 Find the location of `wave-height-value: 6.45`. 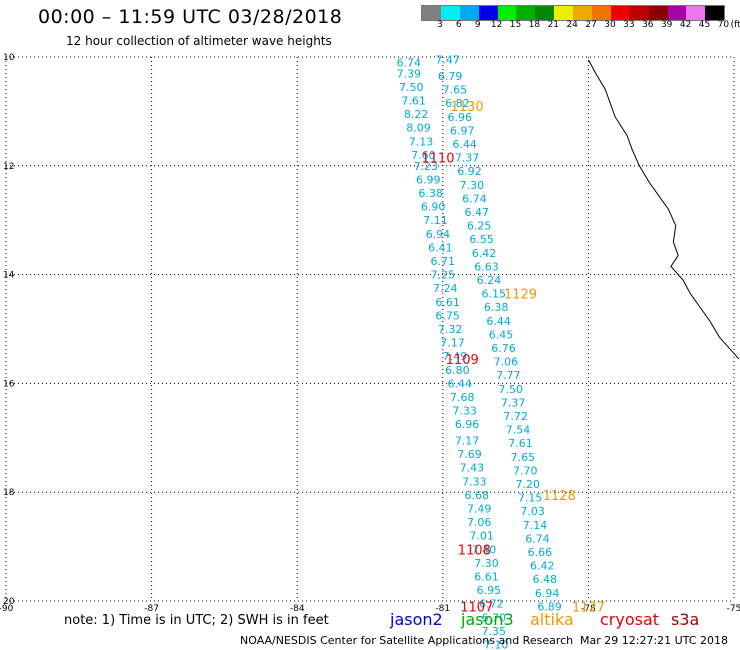

wave-height-value: 6.45 is located at coordinates (501, 334).